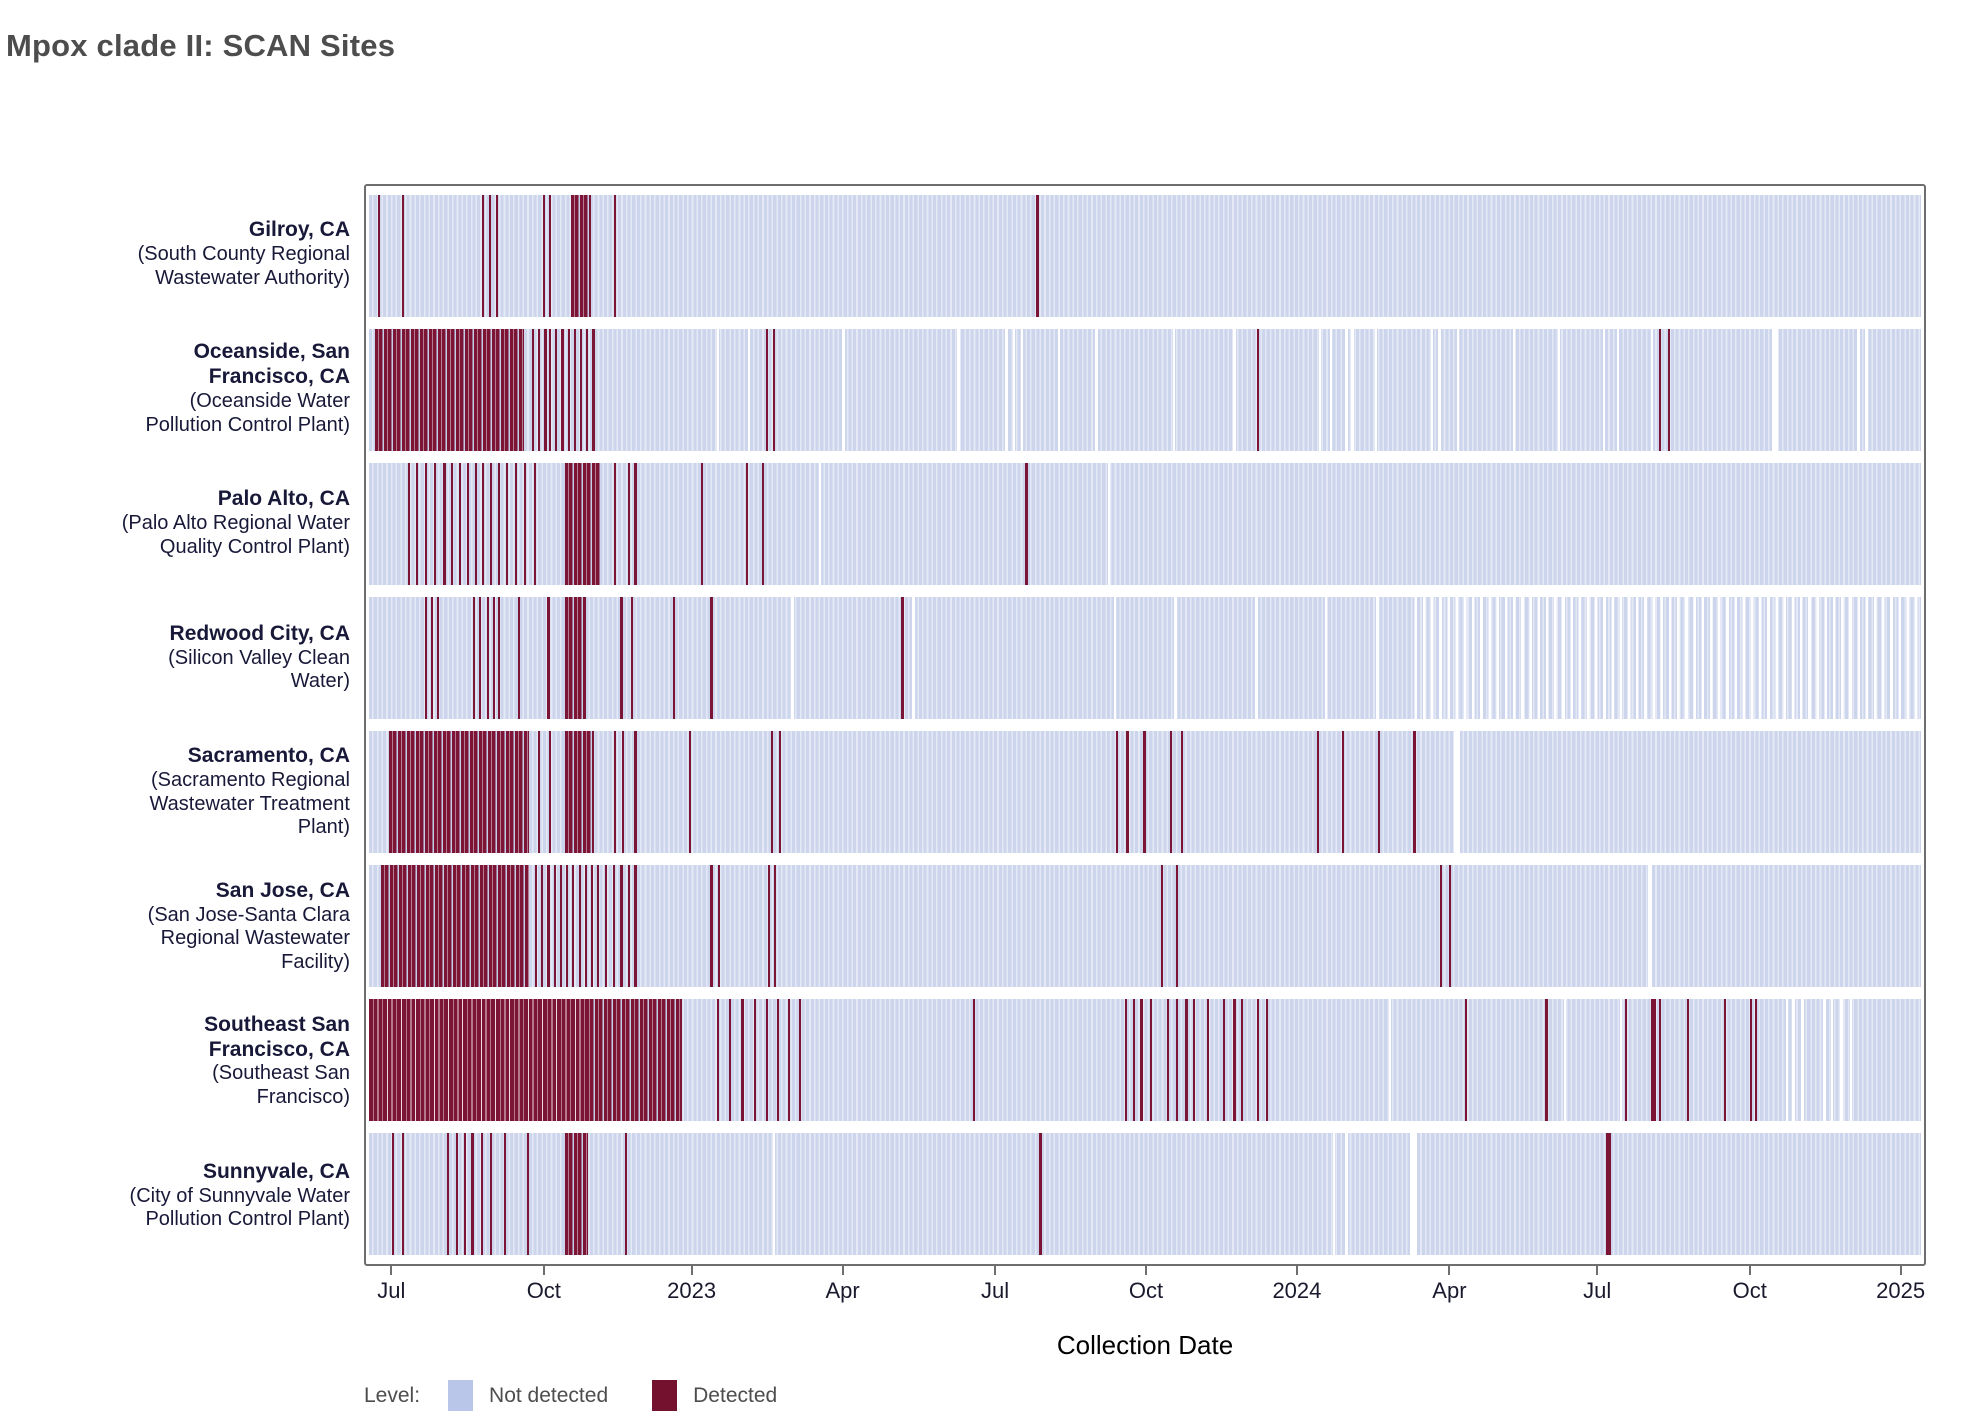  I want to click on site-facility: (Southeast San, so click(281, 1073).